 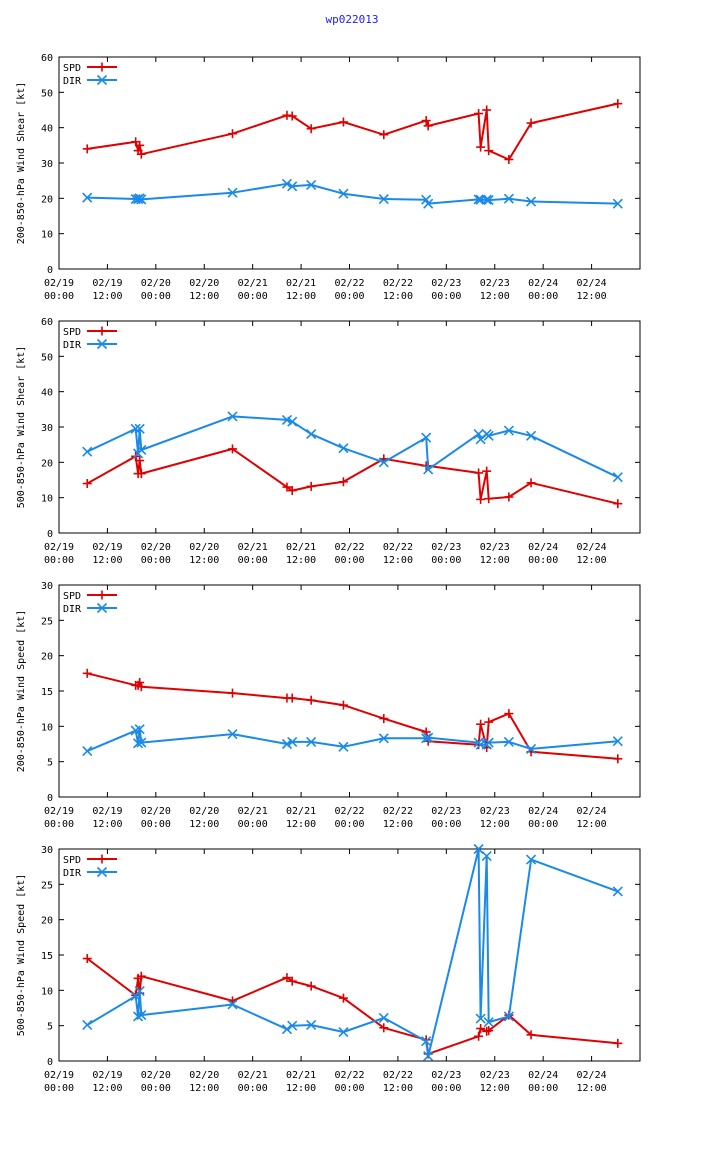 I want to click on y-axis-label: 500-850-hPa Wind Shear [kt], so click(x=21, y=427).